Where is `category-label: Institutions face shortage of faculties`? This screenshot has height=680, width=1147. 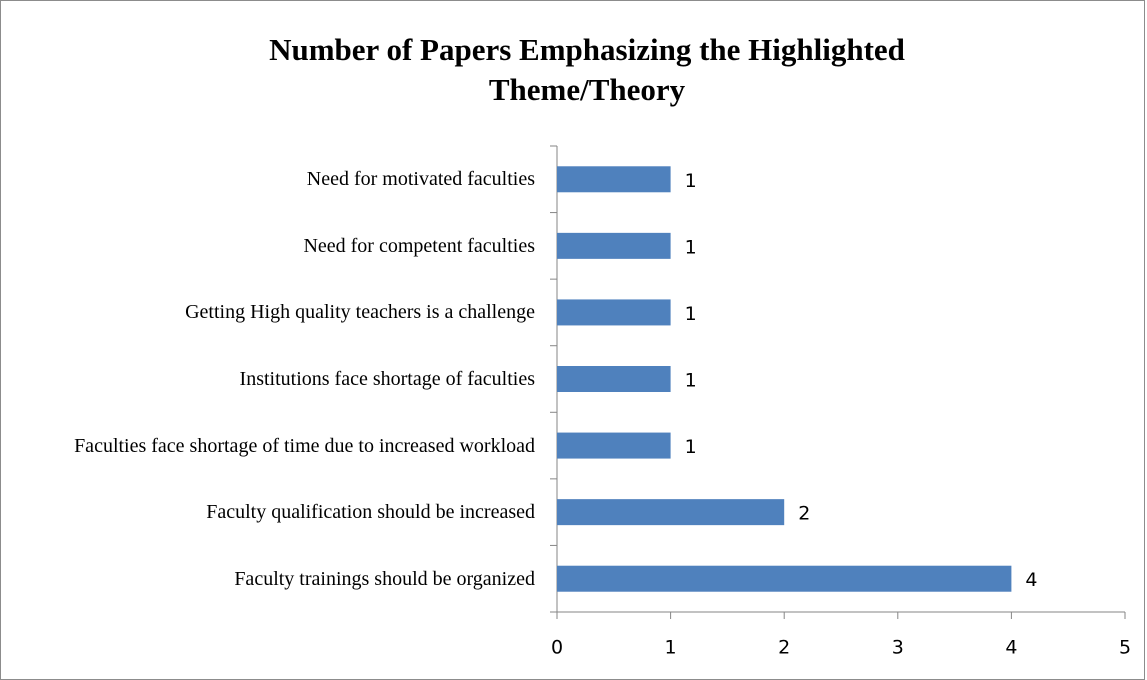
category-label: Institutions face shortage of faculties is located at coordinates (387, 379).